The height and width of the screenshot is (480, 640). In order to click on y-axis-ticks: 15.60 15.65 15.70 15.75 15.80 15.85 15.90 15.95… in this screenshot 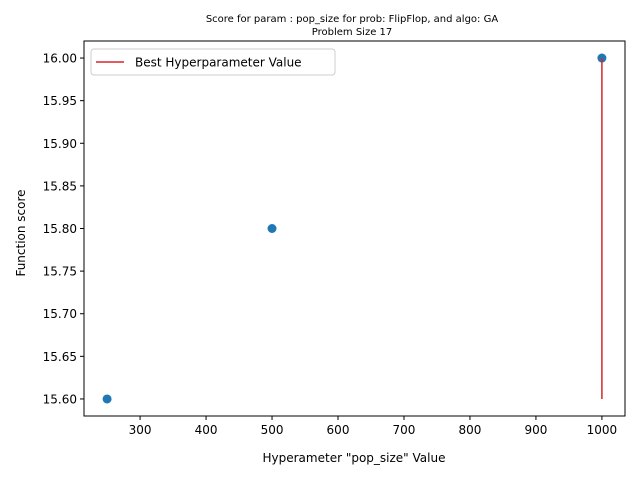, I will do `click(63, 229)`.